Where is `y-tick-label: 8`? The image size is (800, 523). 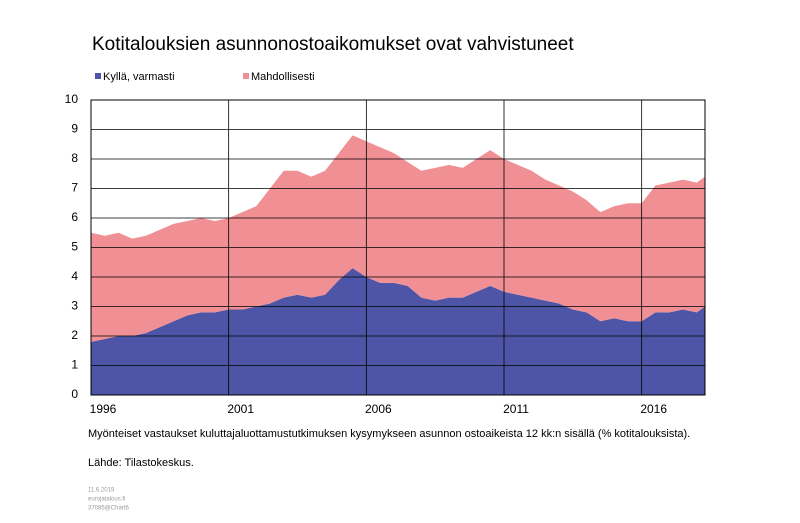
y-tick-label: 8 is located at coordinates (74, 158).